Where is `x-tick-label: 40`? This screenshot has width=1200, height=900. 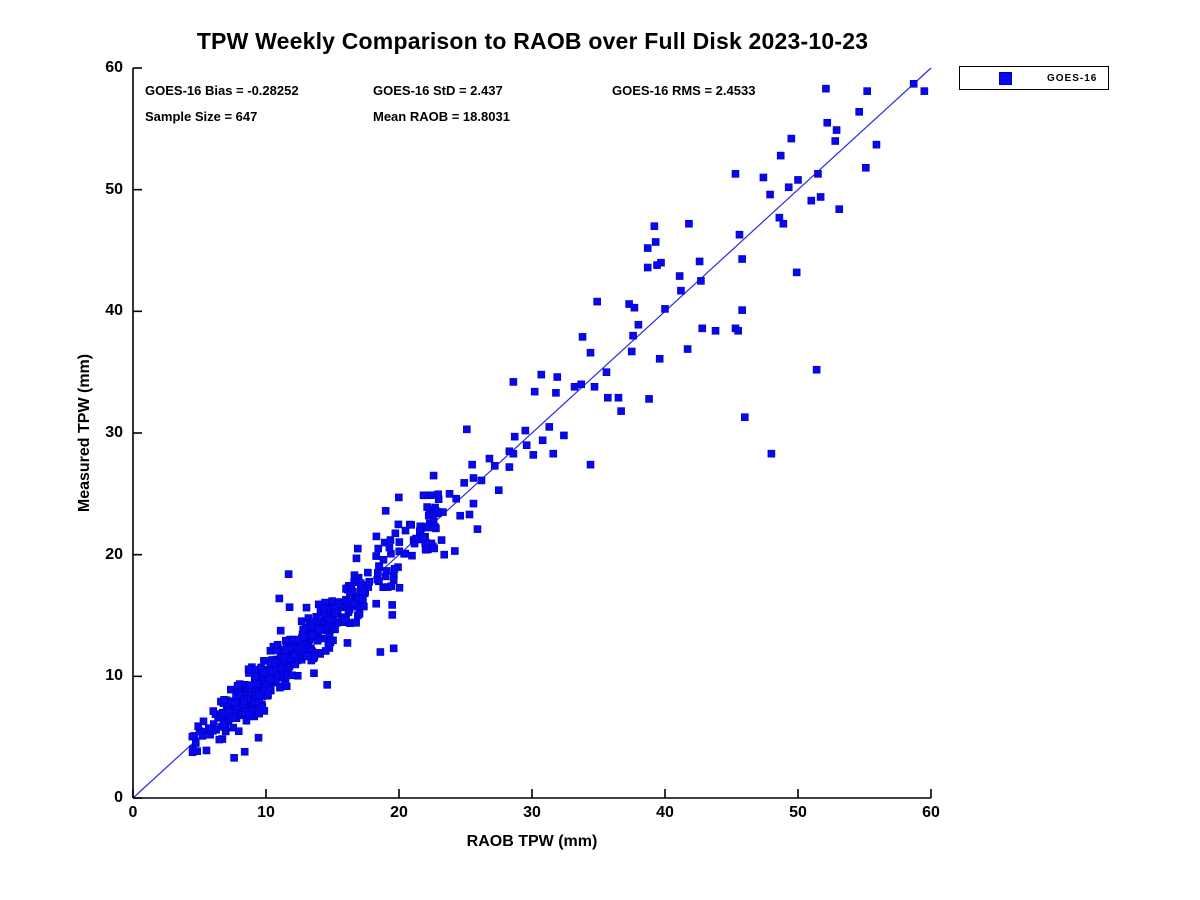 x-tick-label: 40 is located at coordinates (665, 812).